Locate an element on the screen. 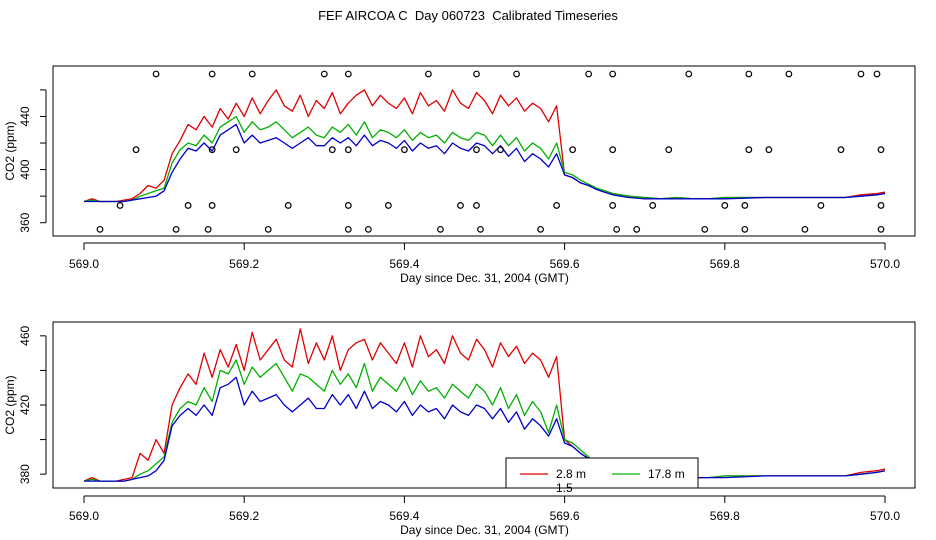  y-tick-label: 420 is located at coordinates (25, 405).